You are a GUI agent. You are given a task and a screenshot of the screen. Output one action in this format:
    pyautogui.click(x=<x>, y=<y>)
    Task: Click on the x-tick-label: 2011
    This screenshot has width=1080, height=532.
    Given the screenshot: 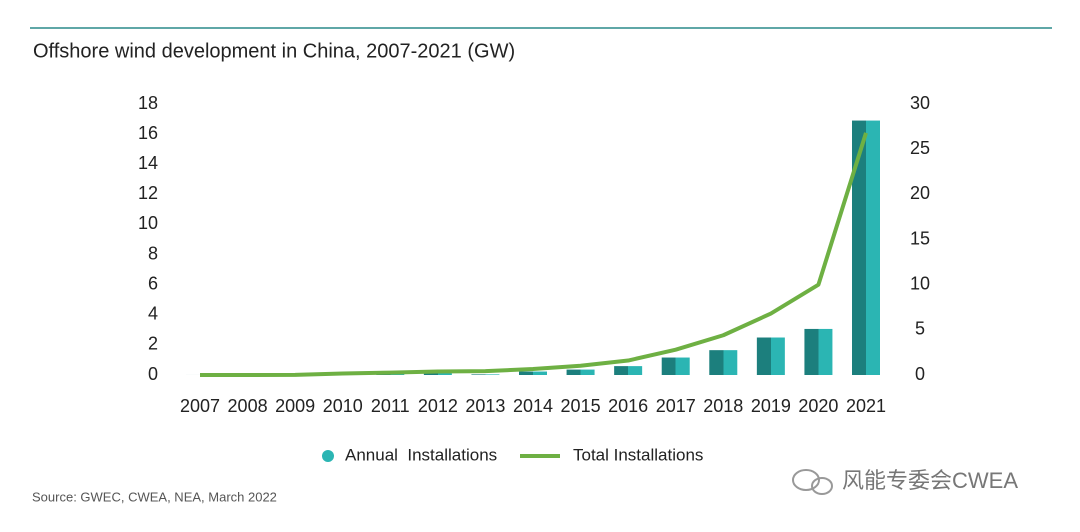 What is the action you would take?
    pyautogui.click(x=390, y=406)
    